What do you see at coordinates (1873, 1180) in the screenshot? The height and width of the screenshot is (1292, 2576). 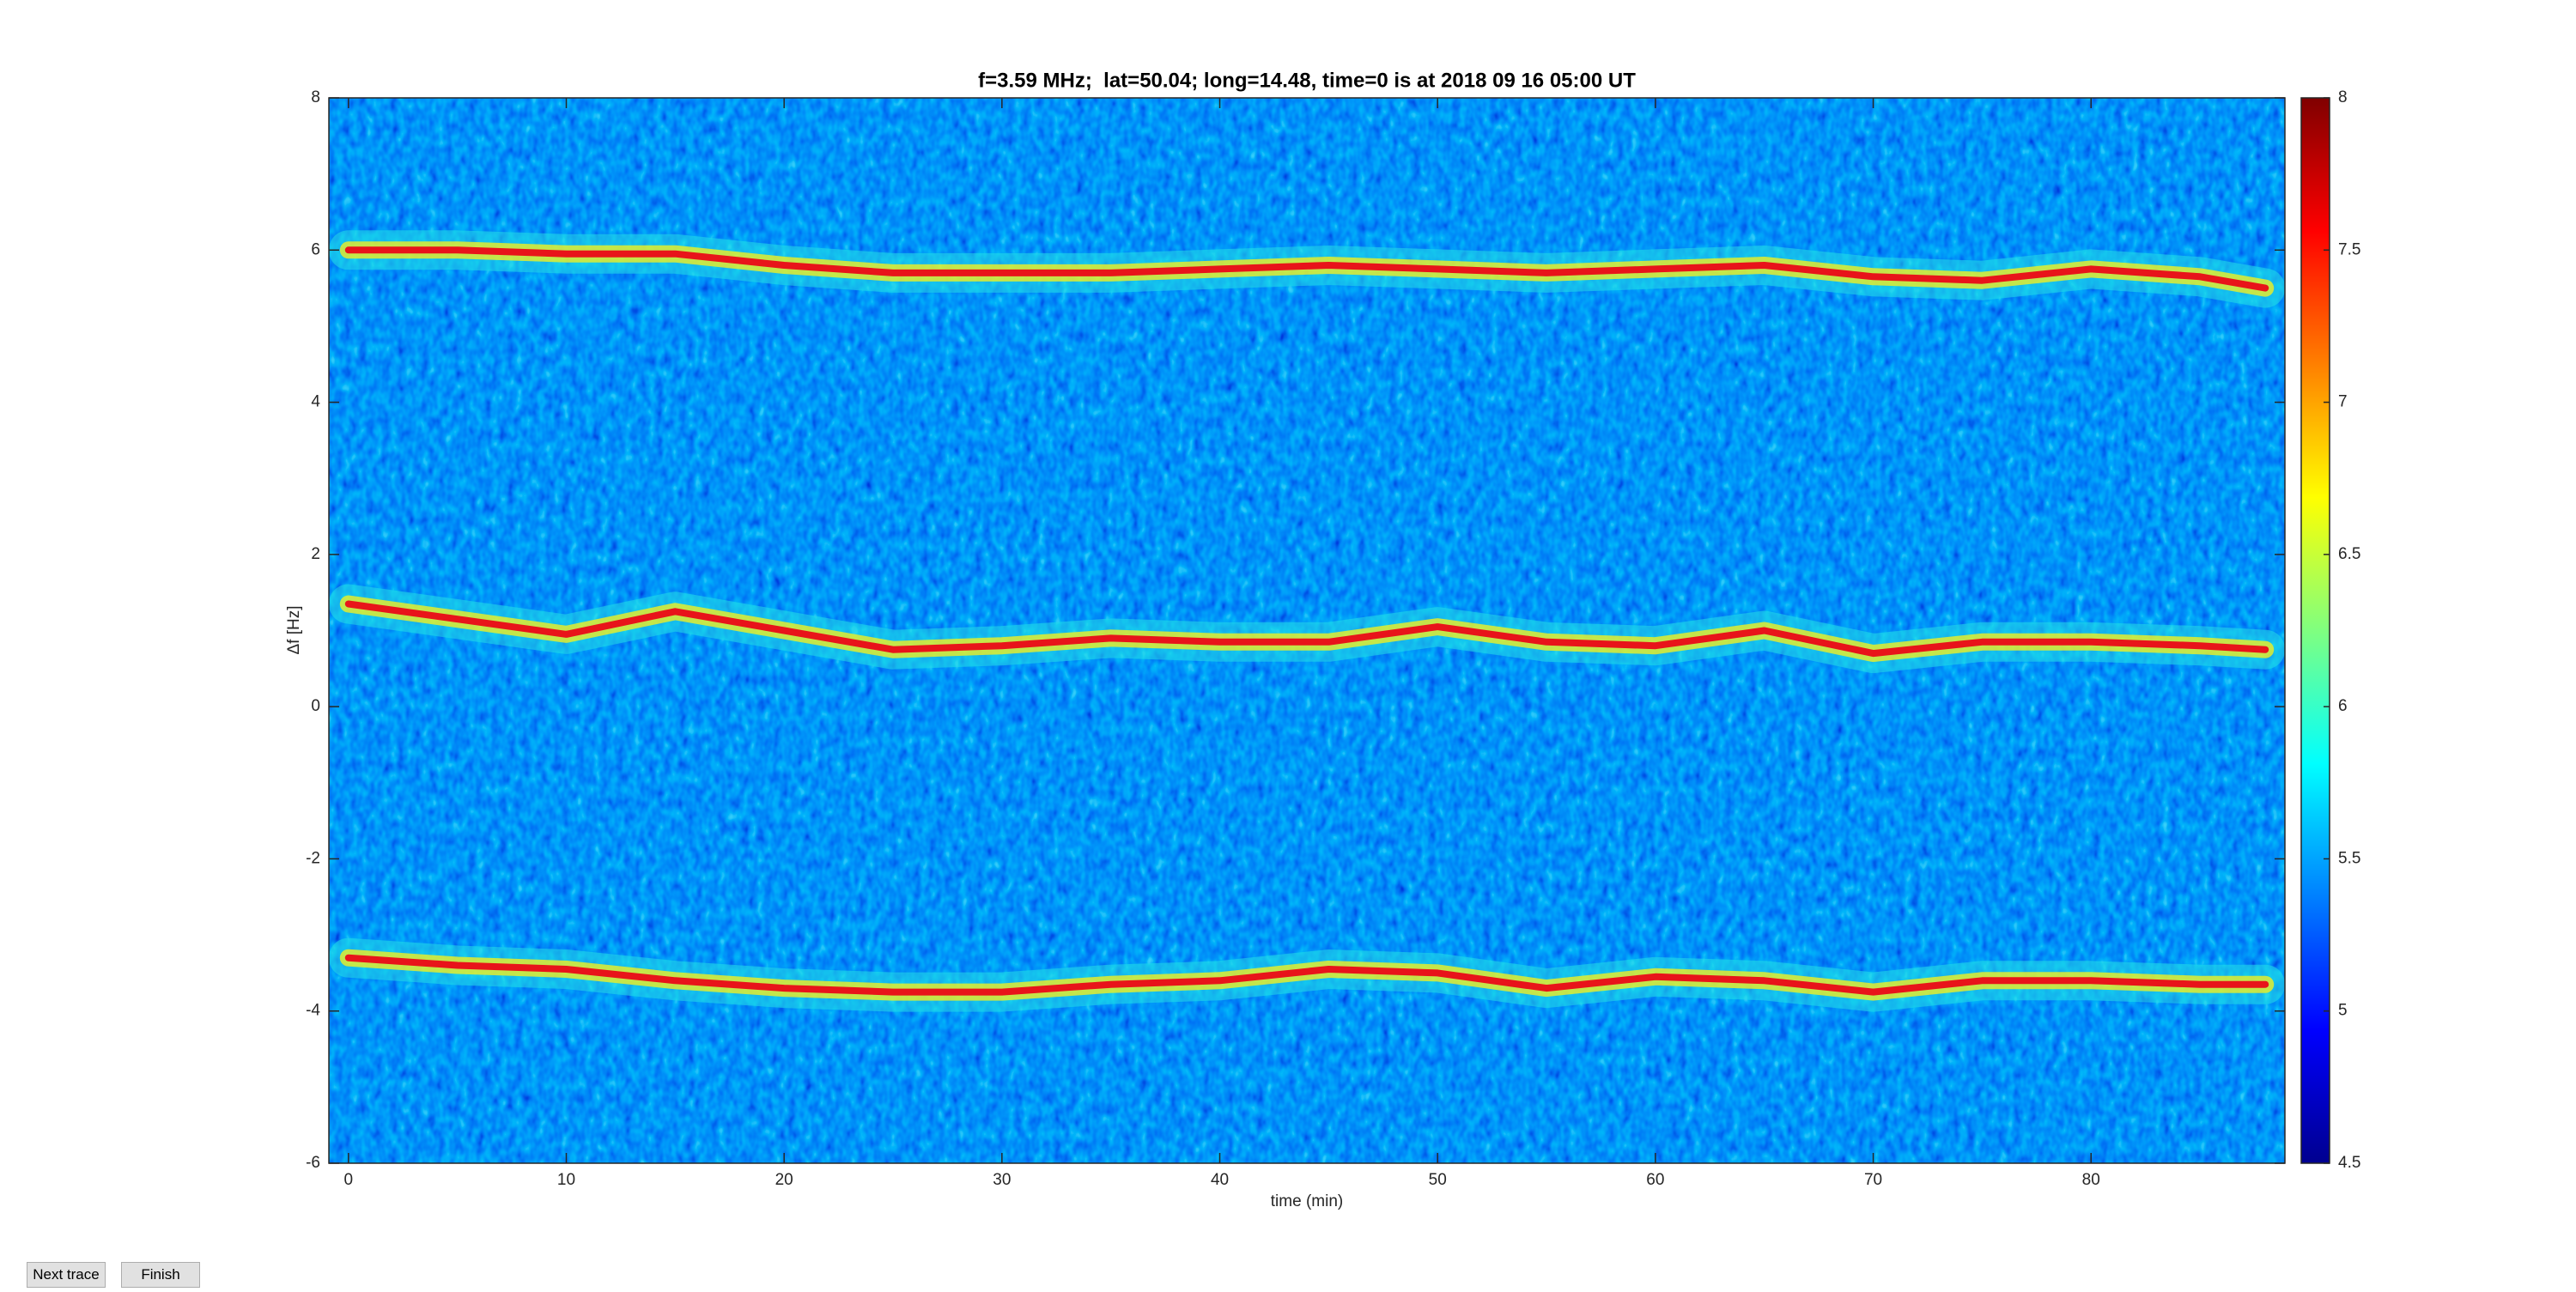 I see `x-tick-label: 70` at bounding box center [1873, 1180].